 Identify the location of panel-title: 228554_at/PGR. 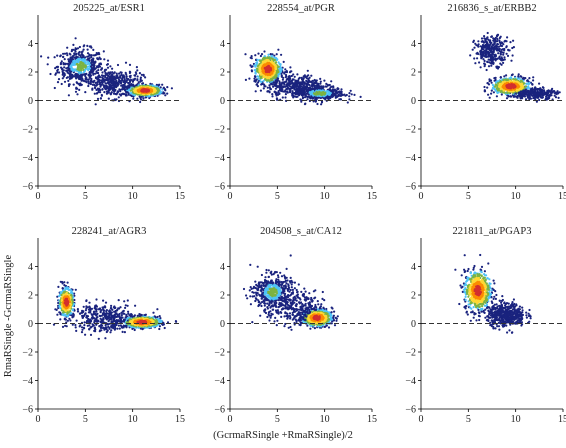
(301, 8).